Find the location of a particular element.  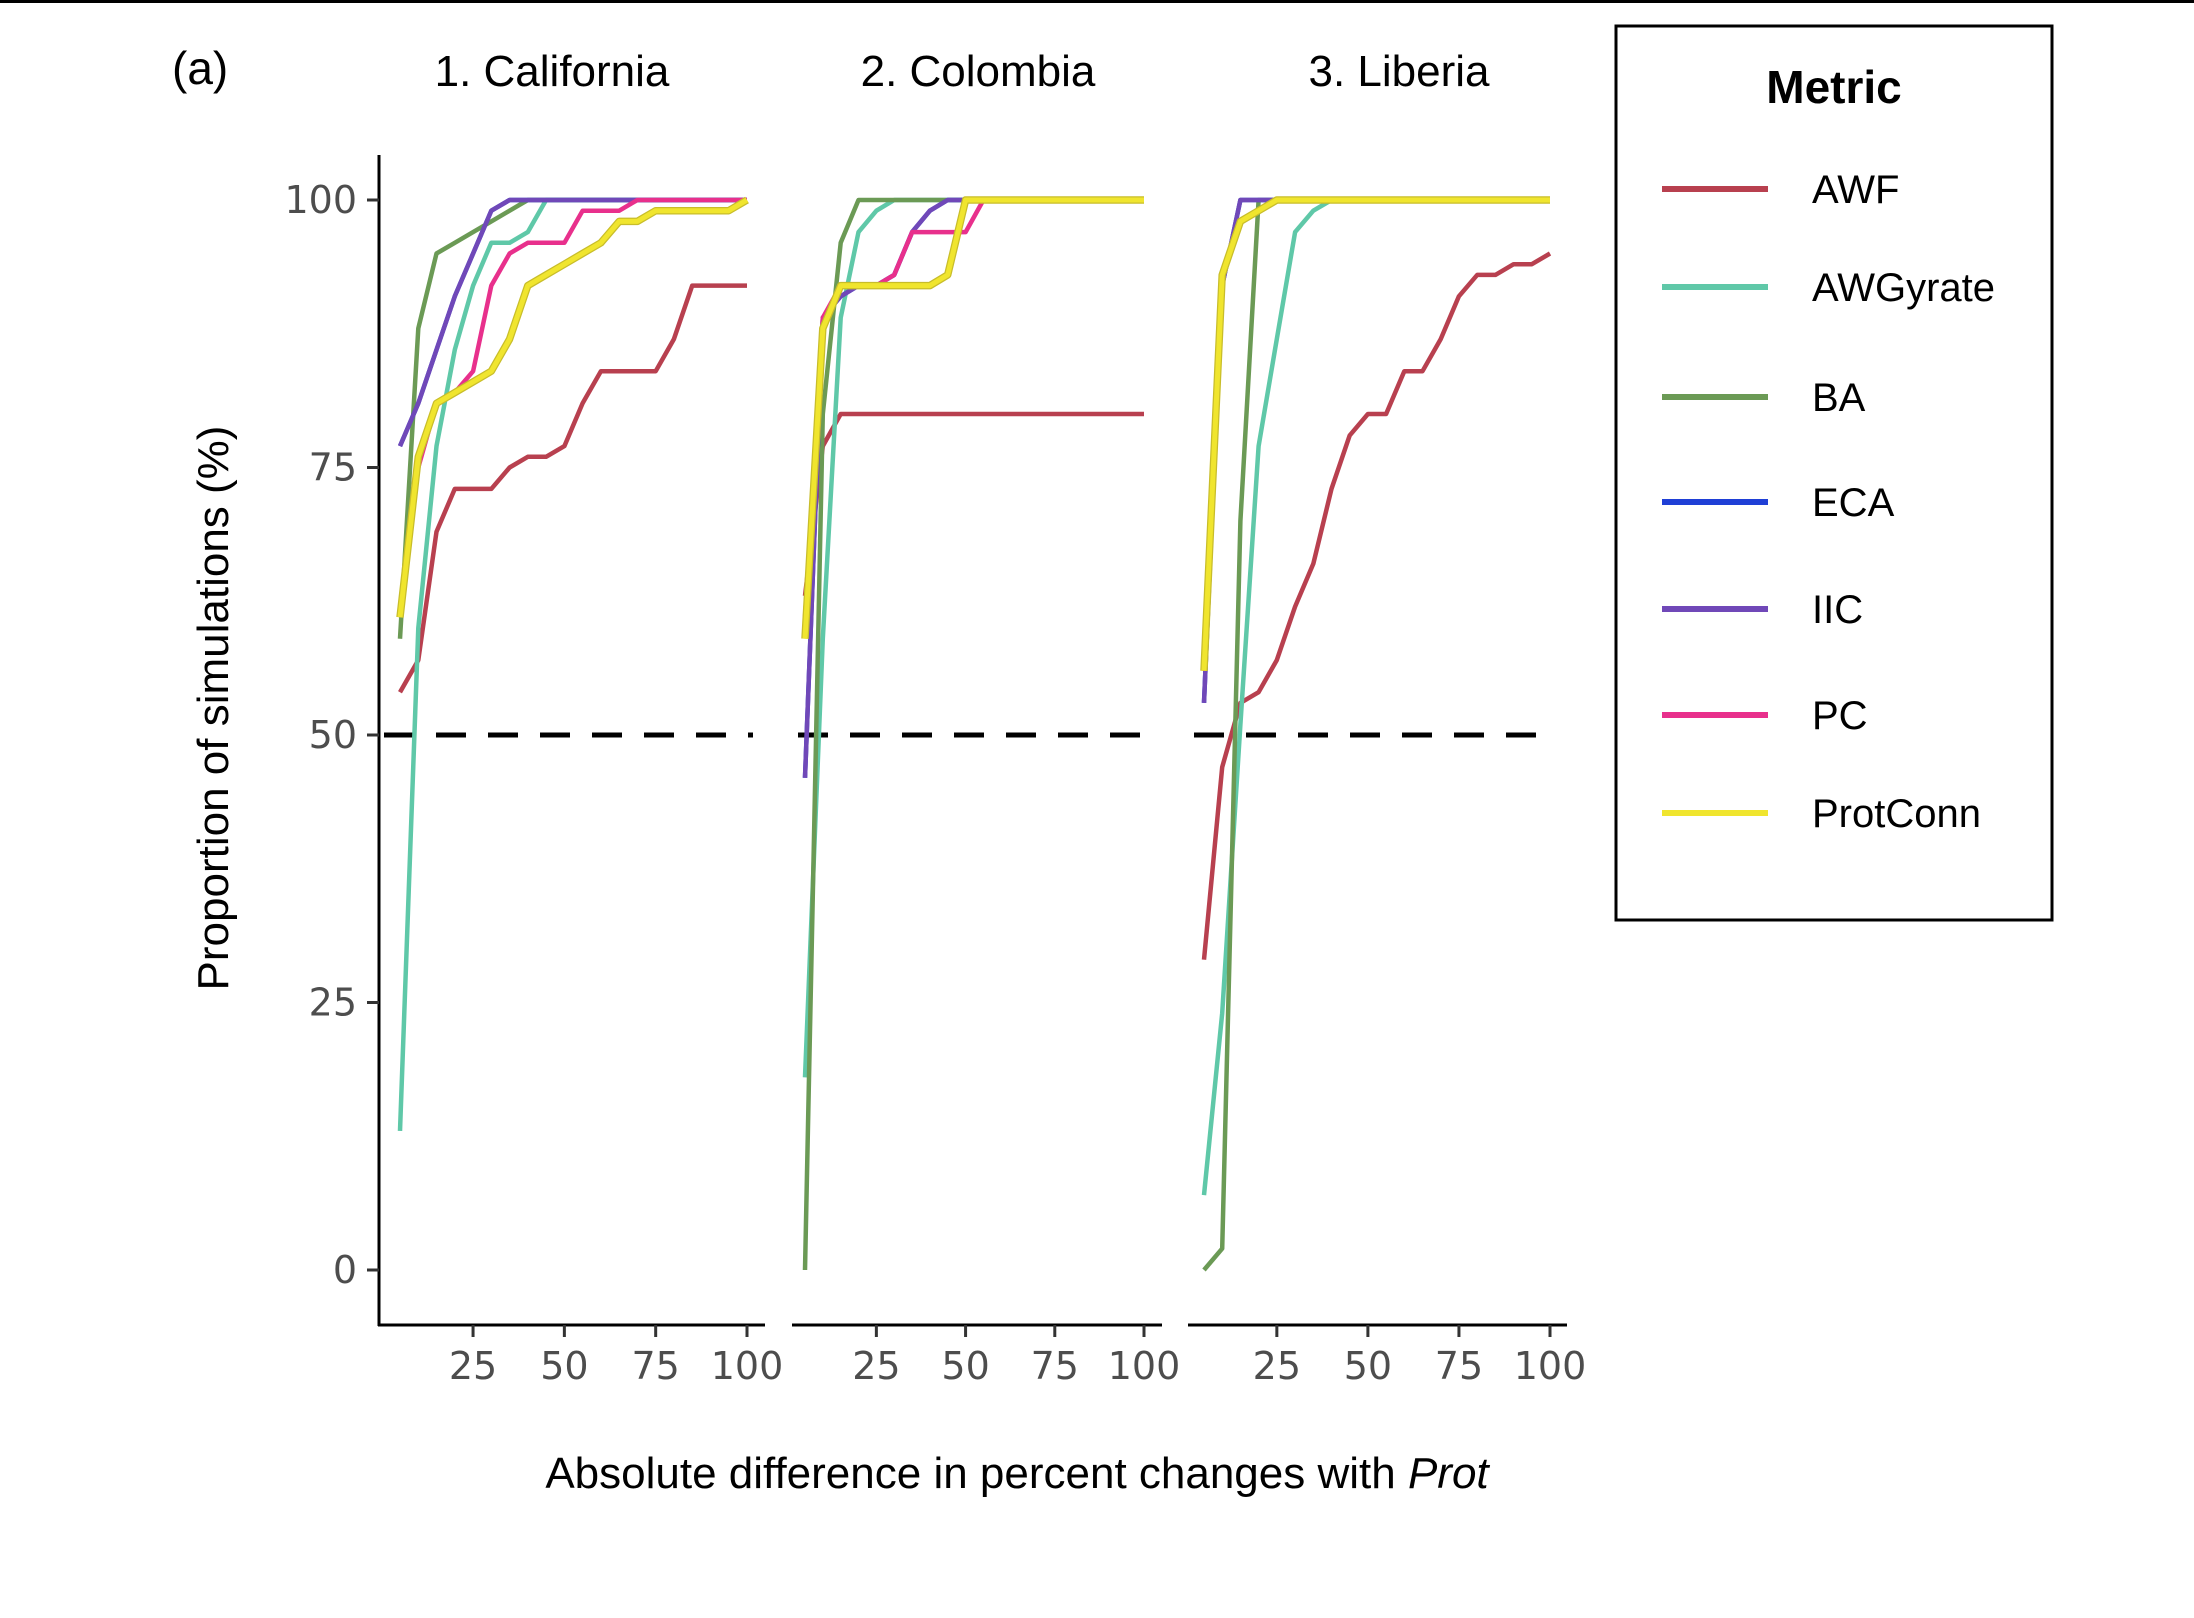

series-line-eca is located at coordinates (572, 322).